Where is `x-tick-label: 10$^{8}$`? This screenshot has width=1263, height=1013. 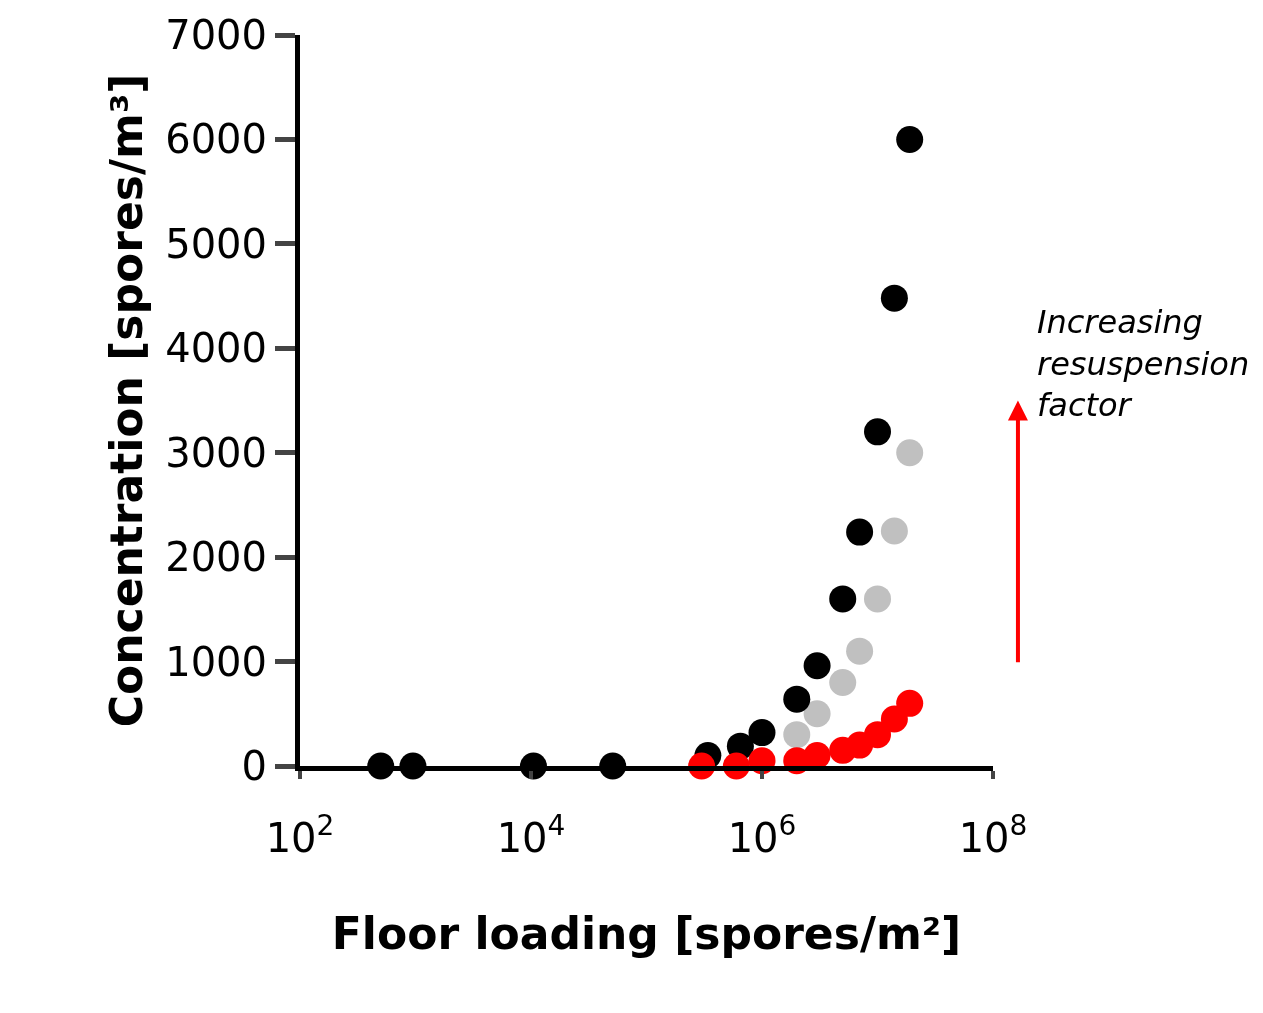 x-tick-label: 10$^{8}$ is located at coordinates (993, 835).